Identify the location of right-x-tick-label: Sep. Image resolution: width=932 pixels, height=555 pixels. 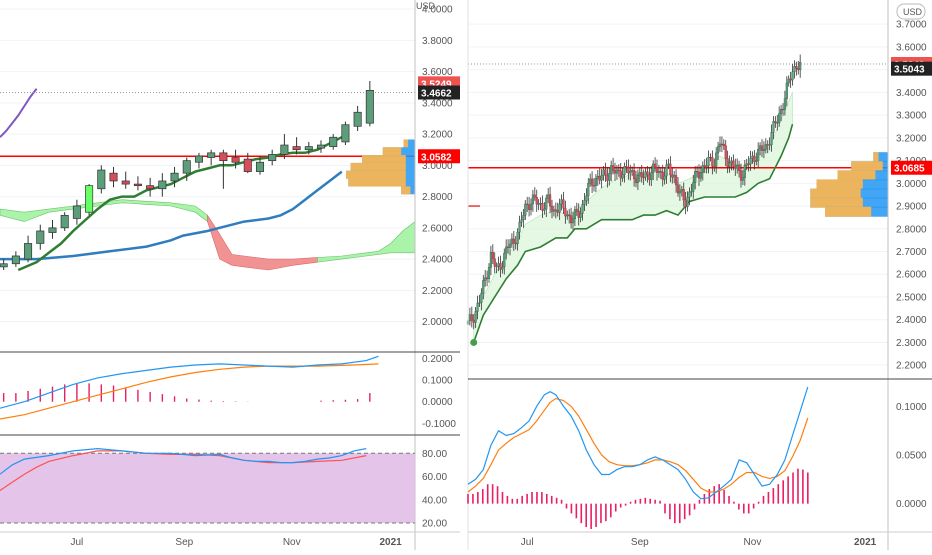
(640, 542).